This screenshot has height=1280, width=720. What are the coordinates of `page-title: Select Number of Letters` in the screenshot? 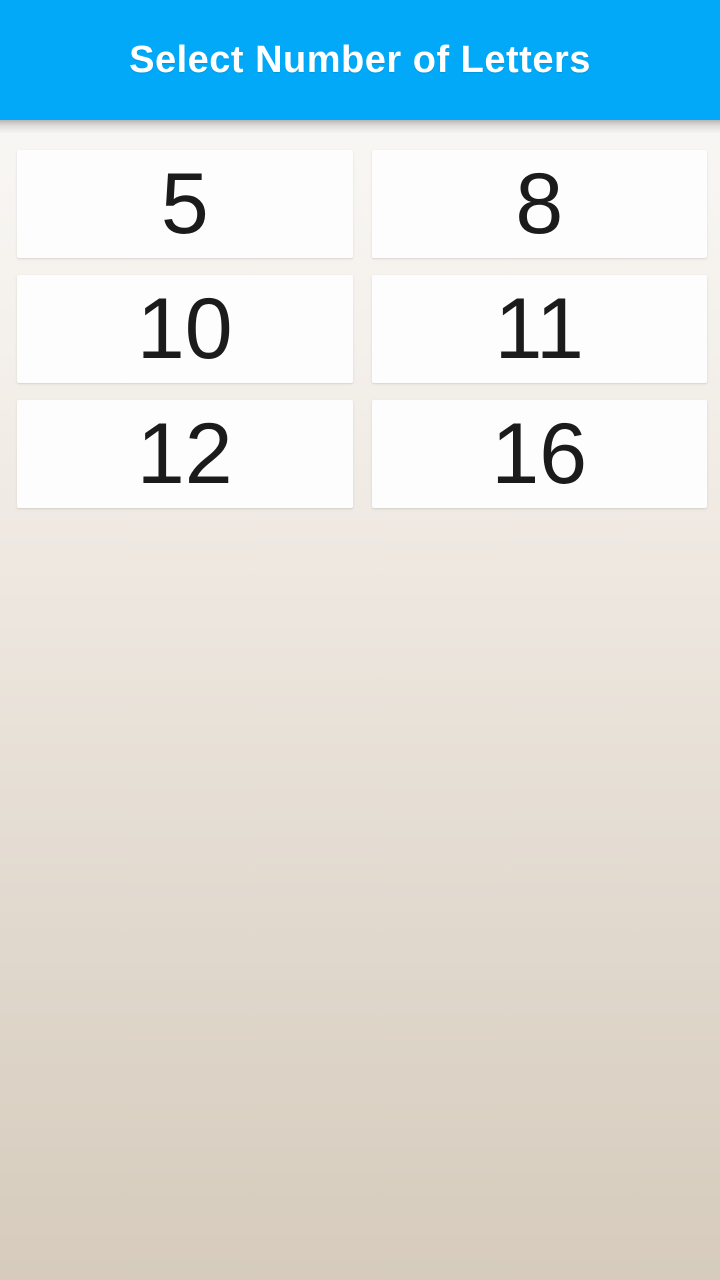 It's located at (360, 59).